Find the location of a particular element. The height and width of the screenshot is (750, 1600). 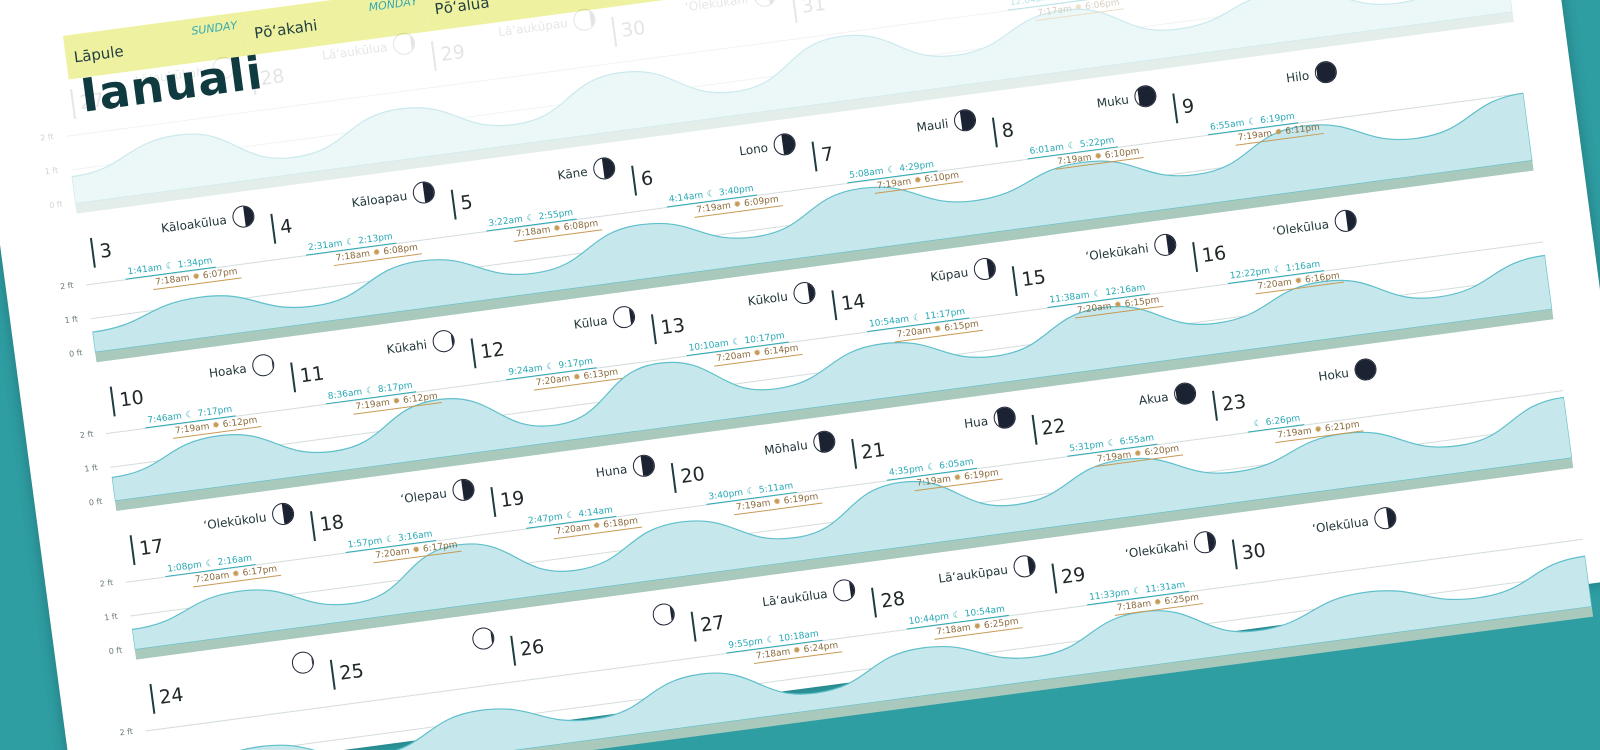

sunset-time: 6:06pm is located at coordinates (1102, 6).